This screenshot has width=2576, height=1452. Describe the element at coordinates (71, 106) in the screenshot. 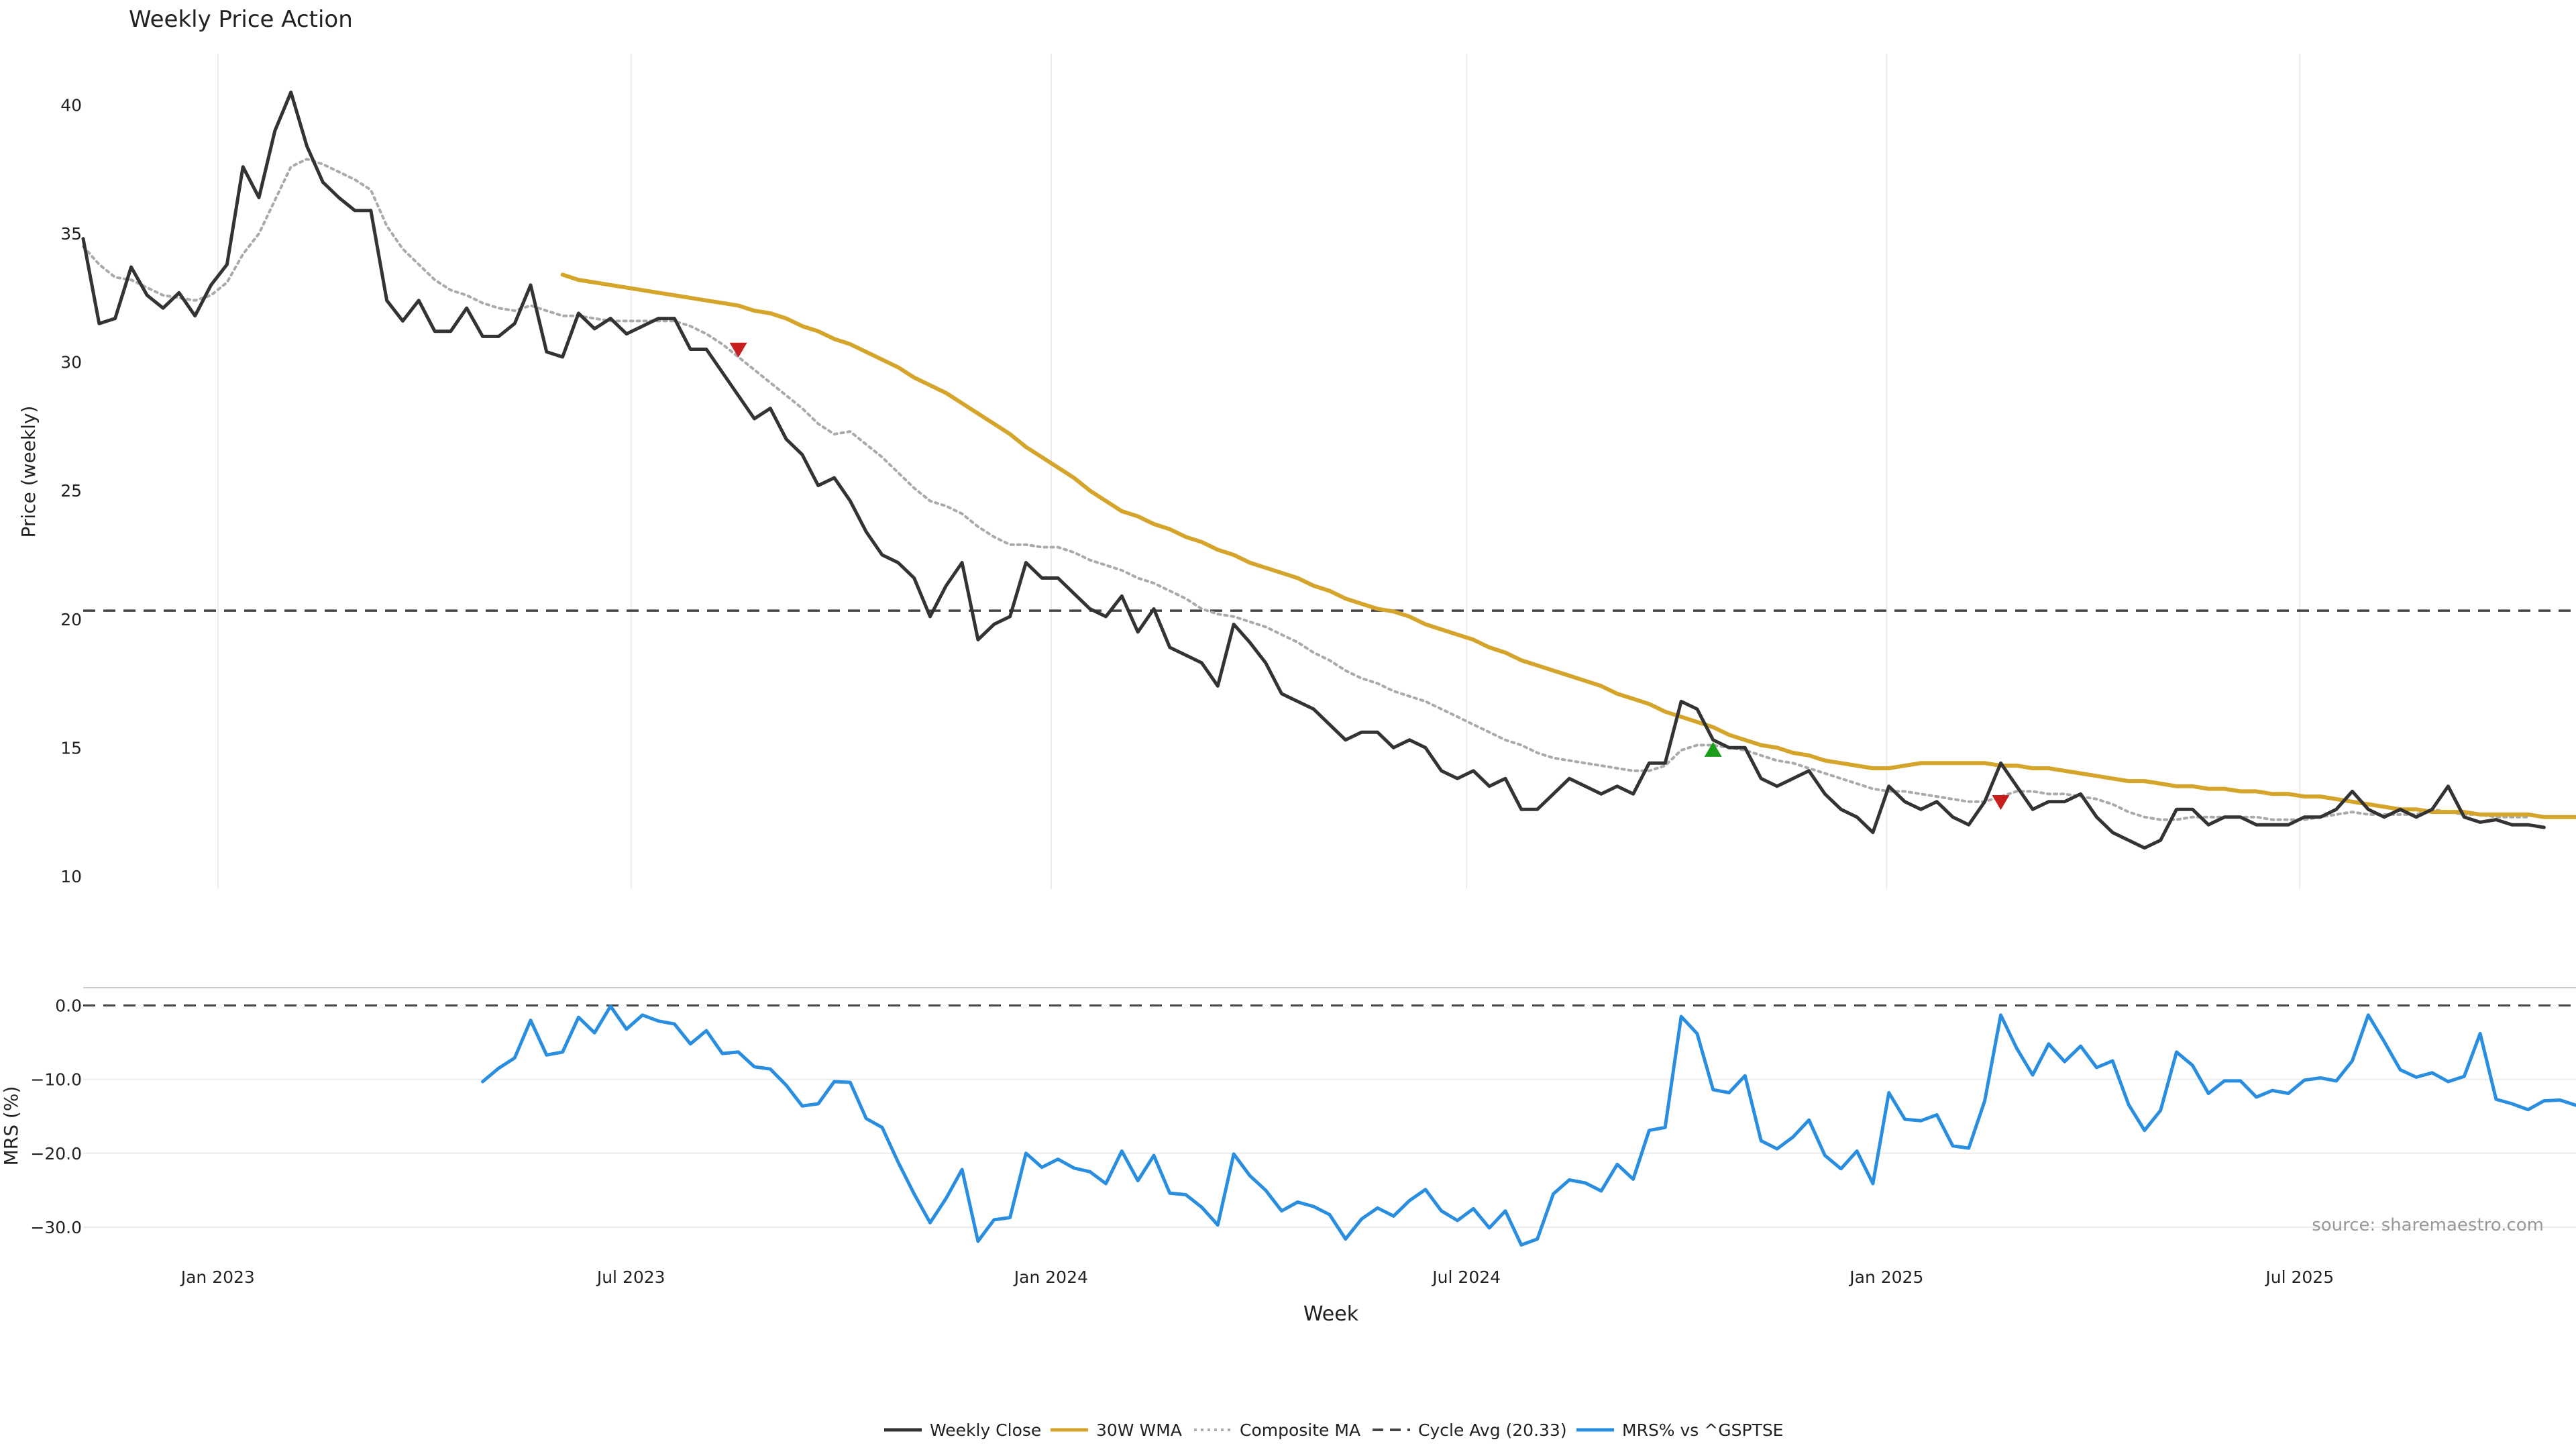

I see `price-y-tick-40: 40` at that location.